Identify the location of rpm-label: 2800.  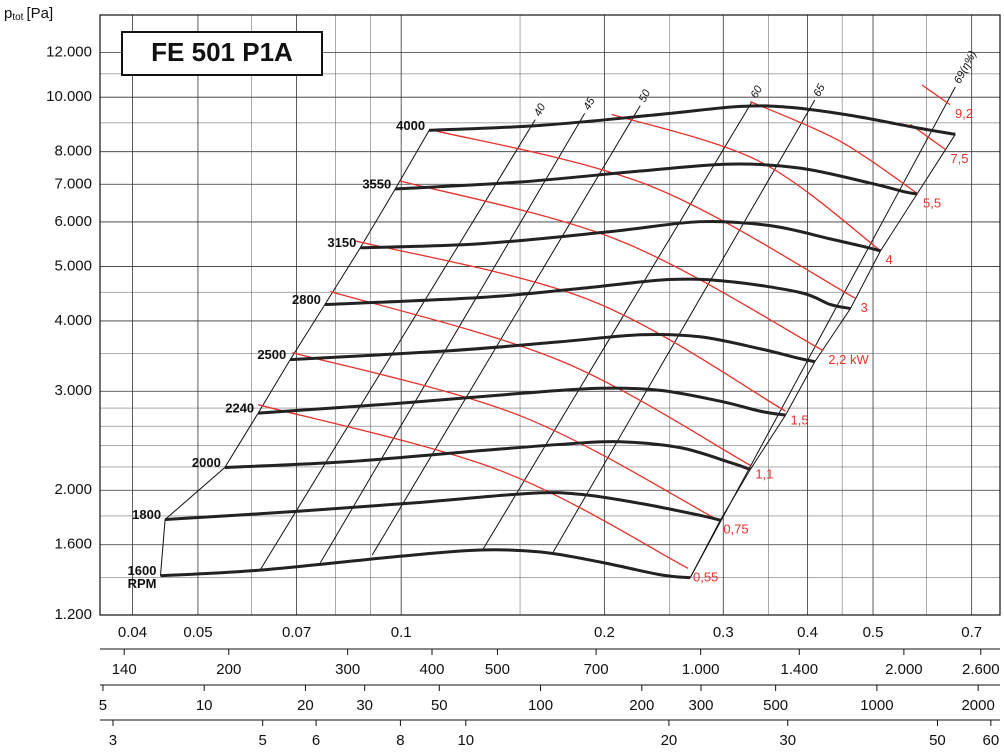
(306, 299).